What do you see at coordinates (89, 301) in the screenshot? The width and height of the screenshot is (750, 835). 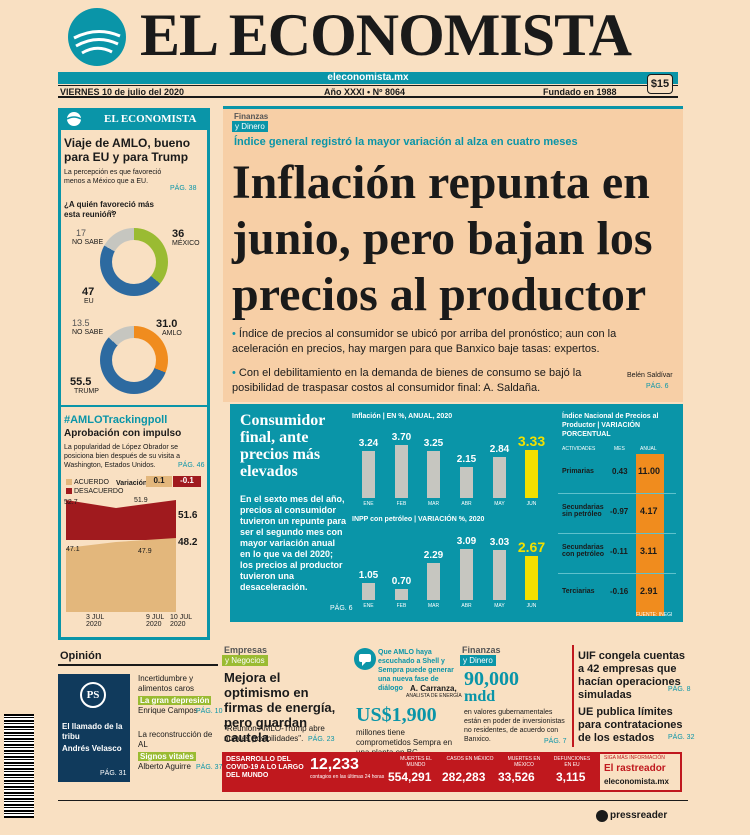 I see `donut1-eu-label: EU` at bounding box center [89, 301].